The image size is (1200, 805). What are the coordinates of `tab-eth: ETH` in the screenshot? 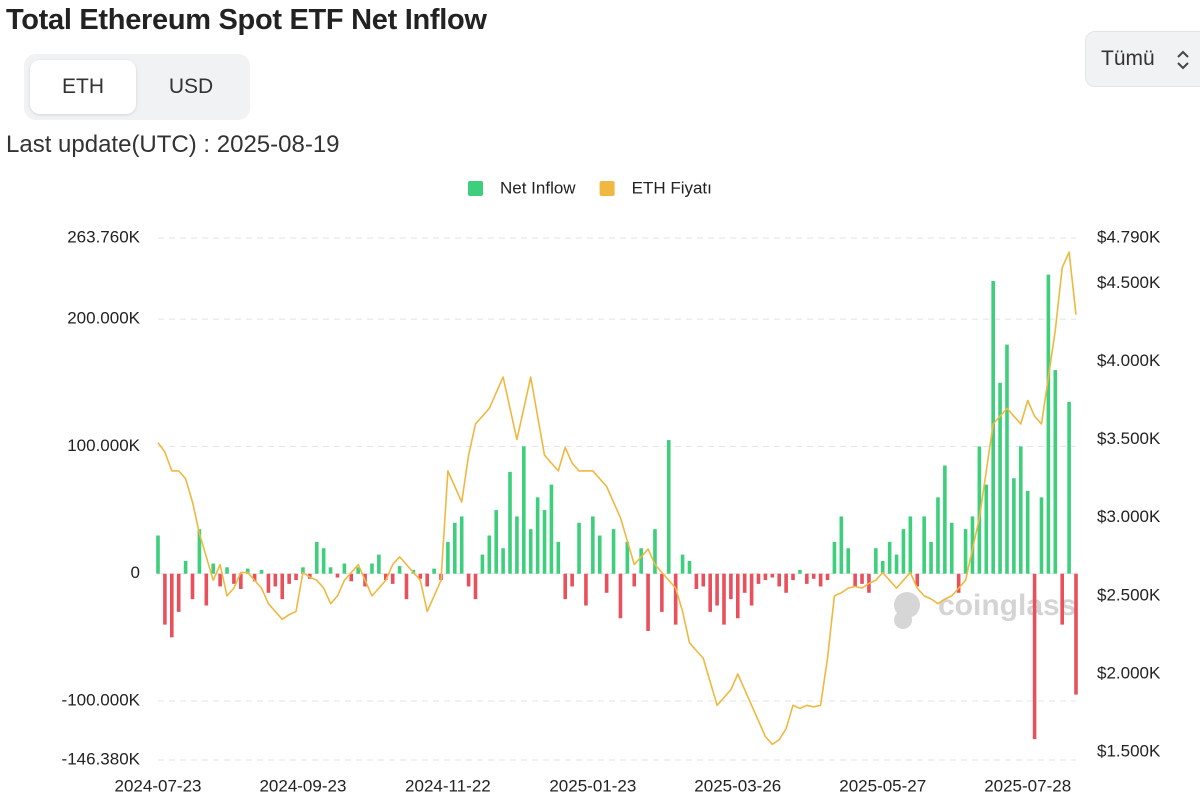 It's located at (83, 87).